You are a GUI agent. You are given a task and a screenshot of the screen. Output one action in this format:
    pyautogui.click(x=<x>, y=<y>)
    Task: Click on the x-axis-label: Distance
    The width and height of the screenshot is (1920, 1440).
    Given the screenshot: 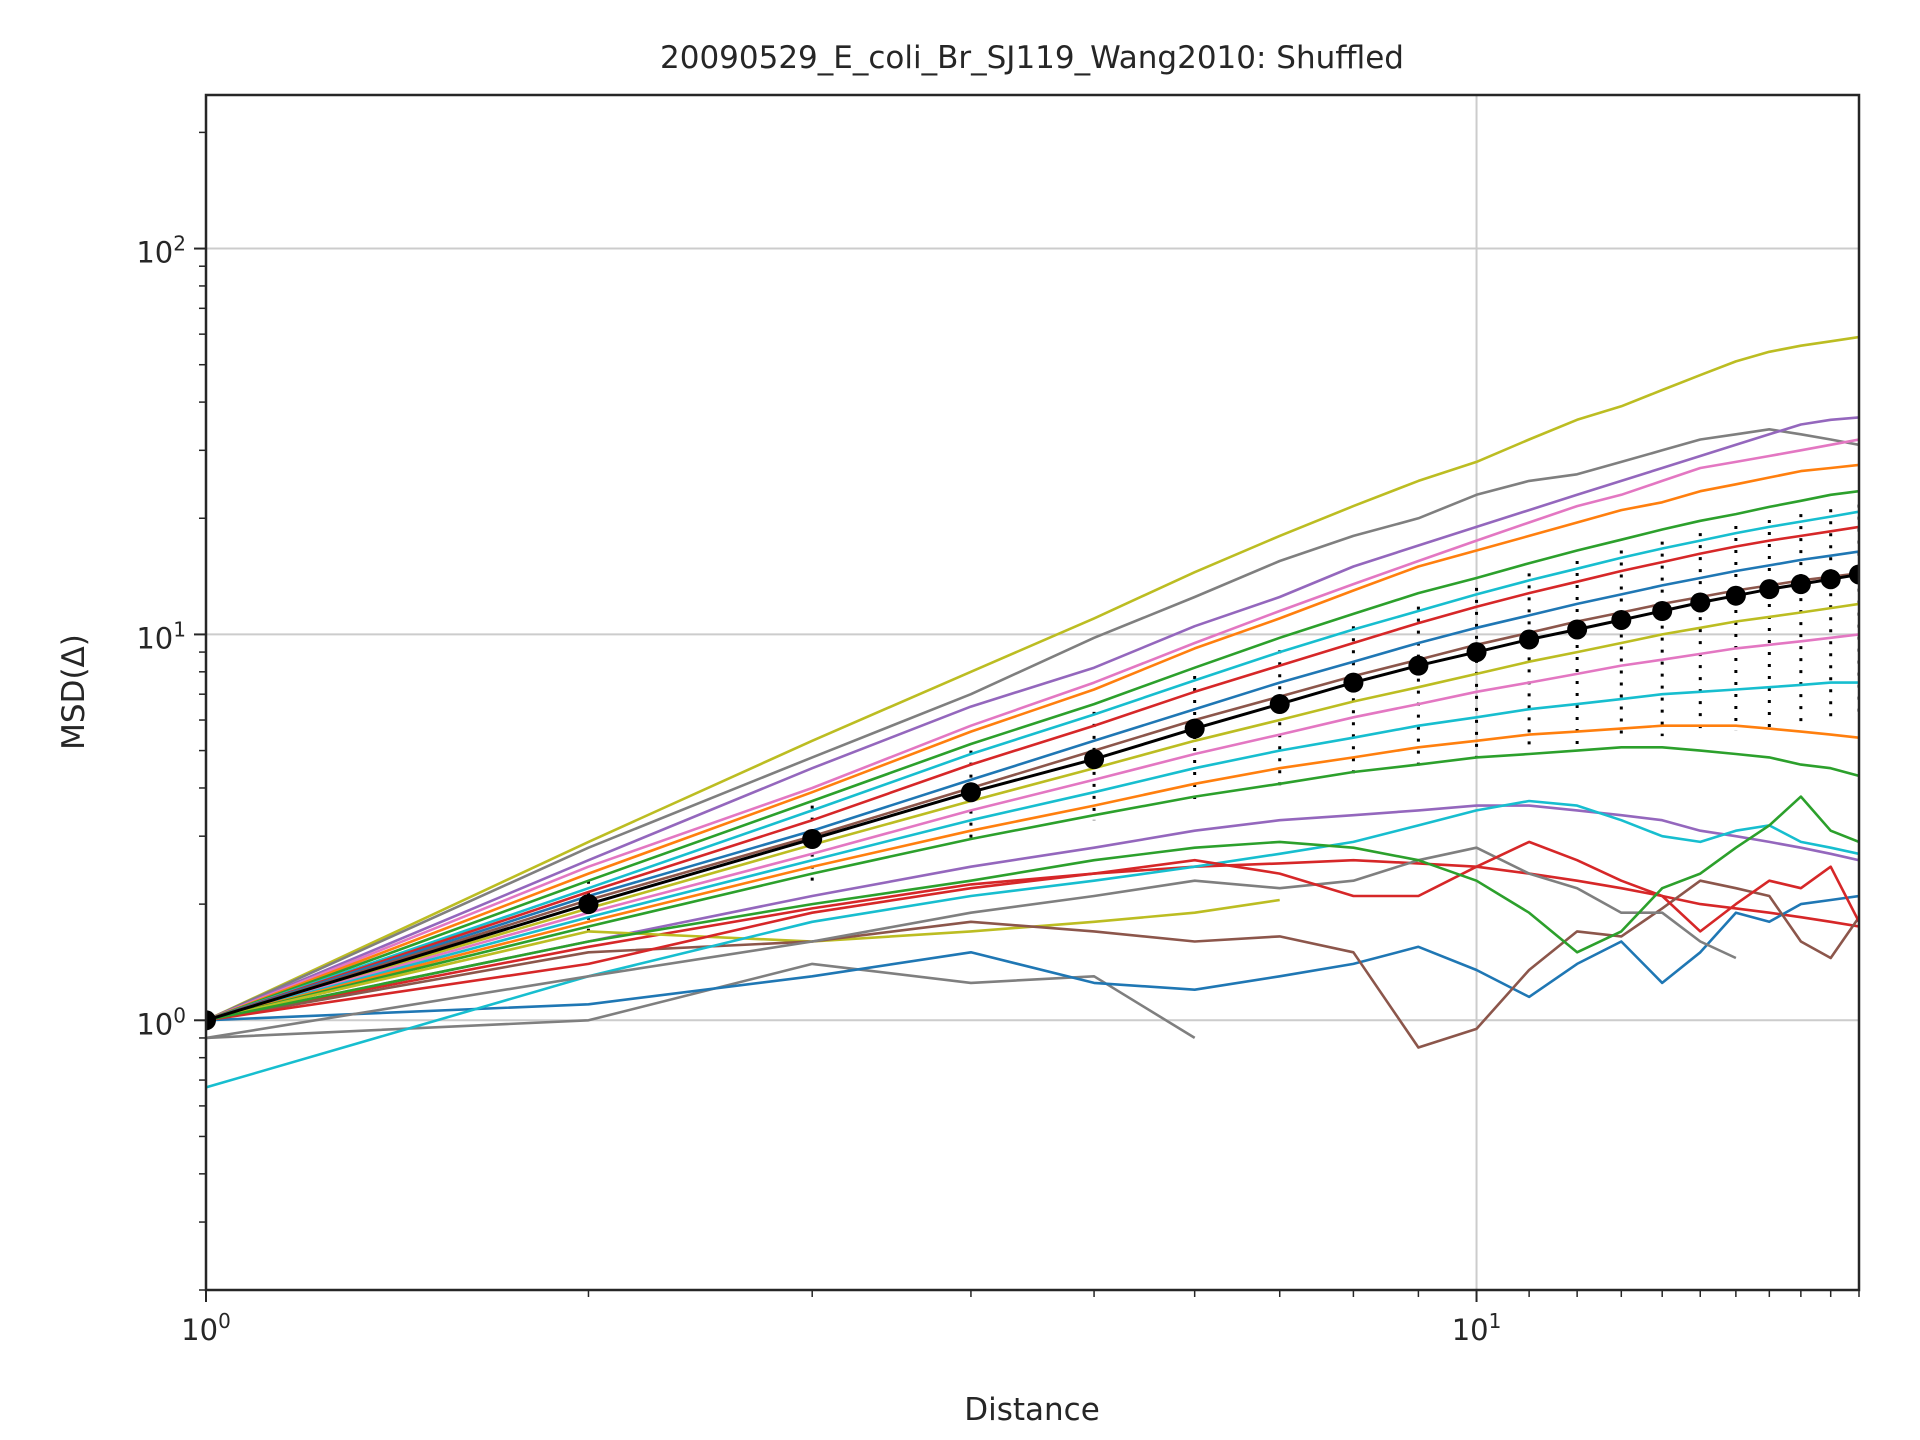 What is the action you would take?
    pyautogui.click(x=1032, y=1410)
    